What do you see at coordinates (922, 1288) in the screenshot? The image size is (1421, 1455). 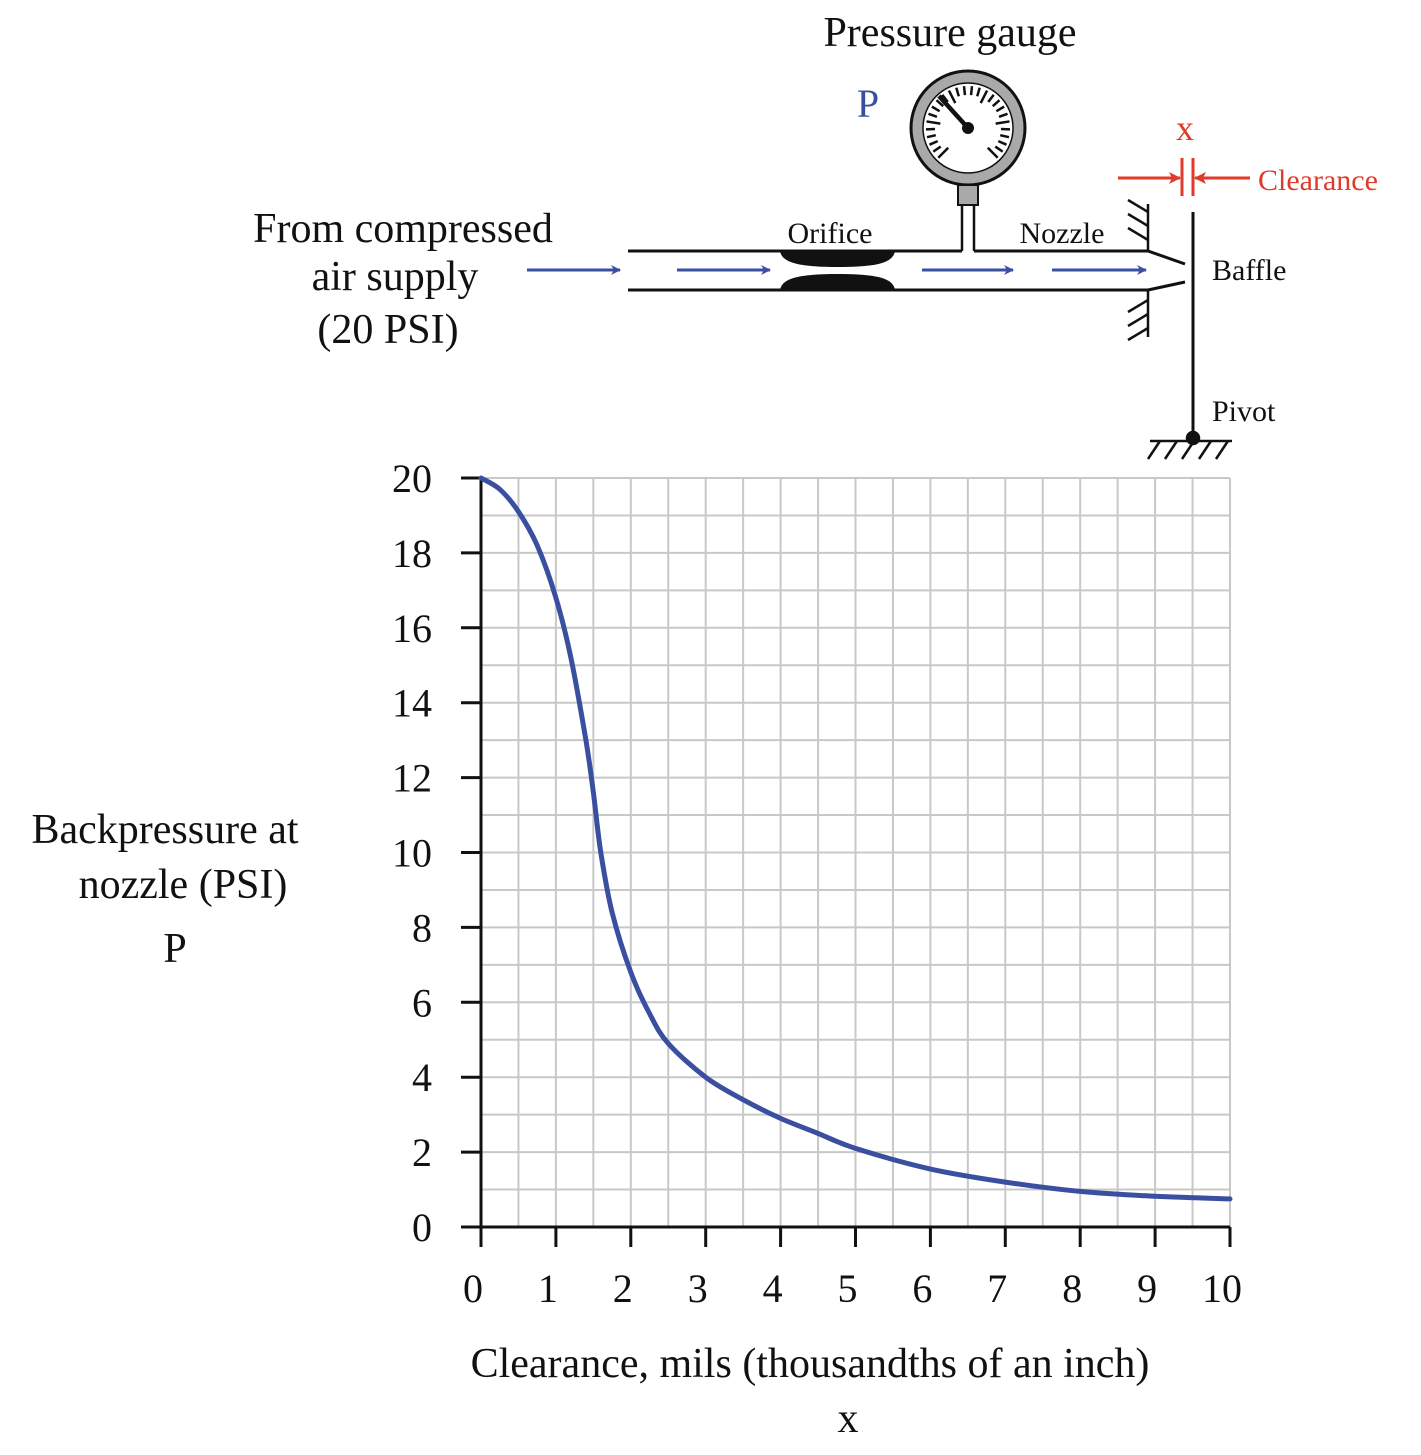 I see `x-tick-label: 6` at bounding box center [922, 1288].